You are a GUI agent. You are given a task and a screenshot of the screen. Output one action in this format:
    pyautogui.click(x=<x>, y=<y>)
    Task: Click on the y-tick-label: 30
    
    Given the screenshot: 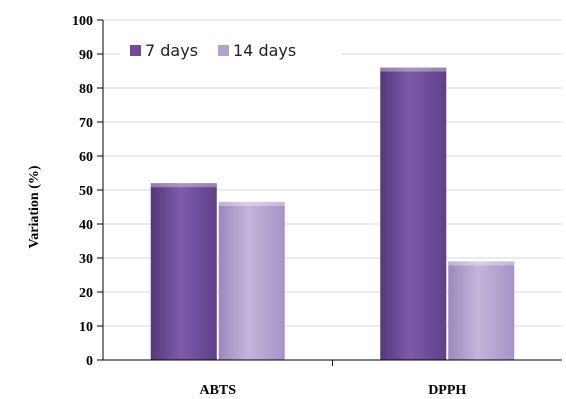 What is the action you would take?
    pyautogui.click(x=86, y=259)
    